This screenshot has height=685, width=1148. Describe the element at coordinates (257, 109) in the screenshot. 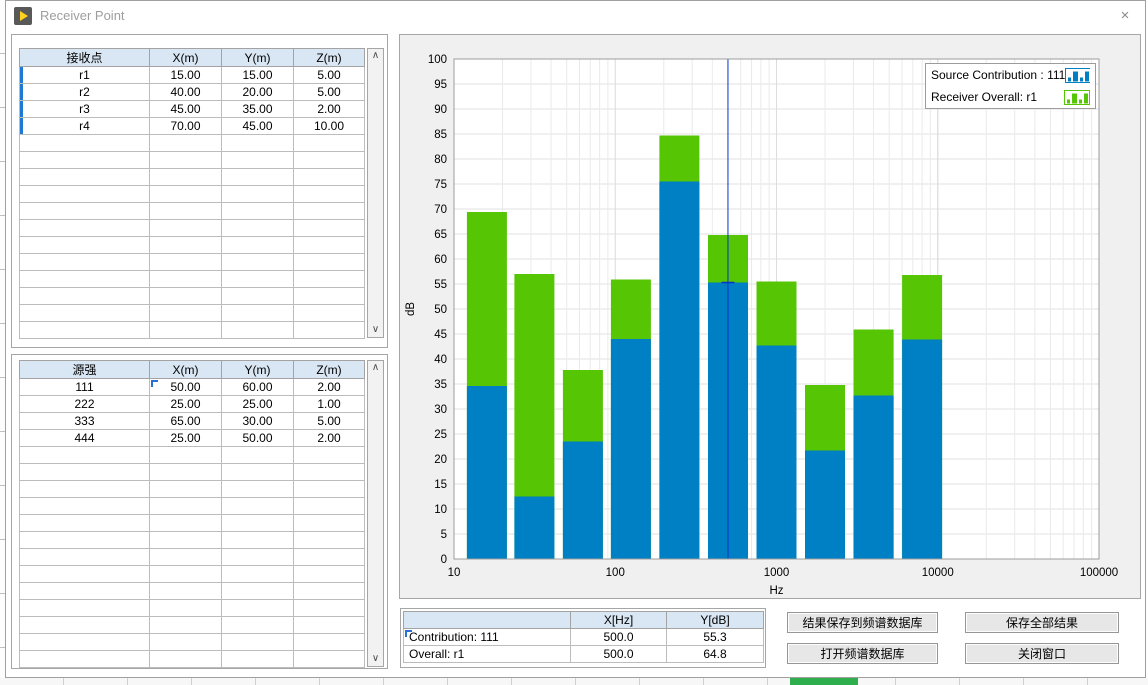

I see `receiver-table-cell: 35.00` at that location.